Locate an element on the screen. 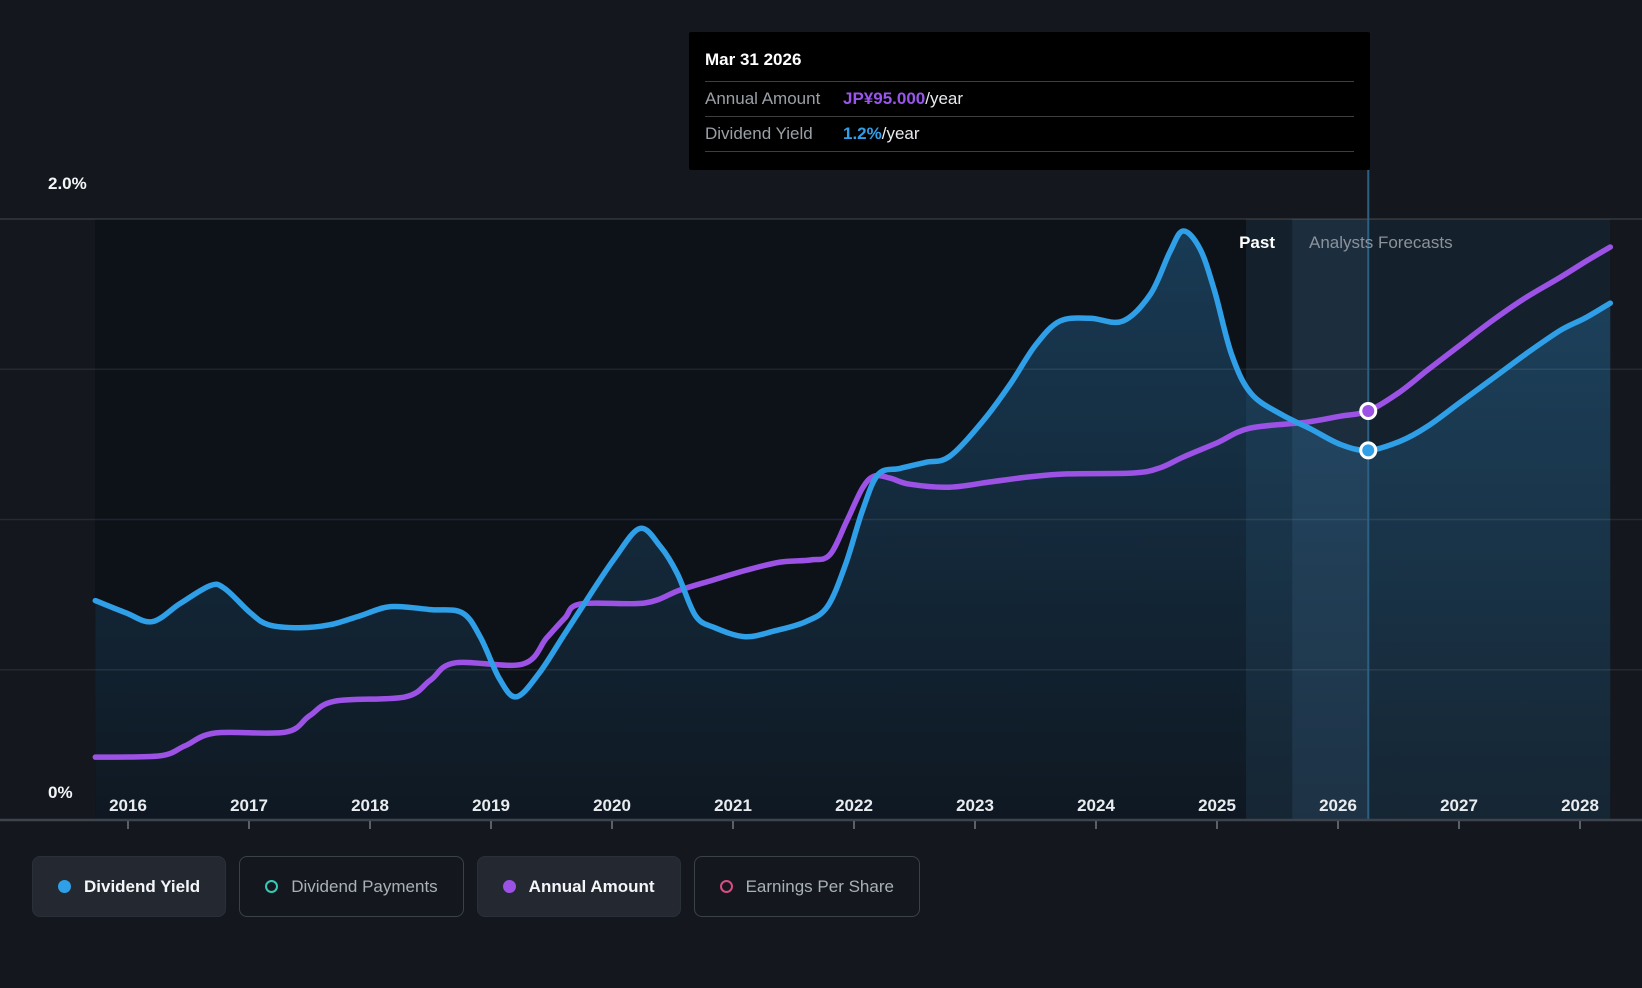 This screenshot has height=988, width=1642. x-axis-ticks is located at coordinates (854, 825).